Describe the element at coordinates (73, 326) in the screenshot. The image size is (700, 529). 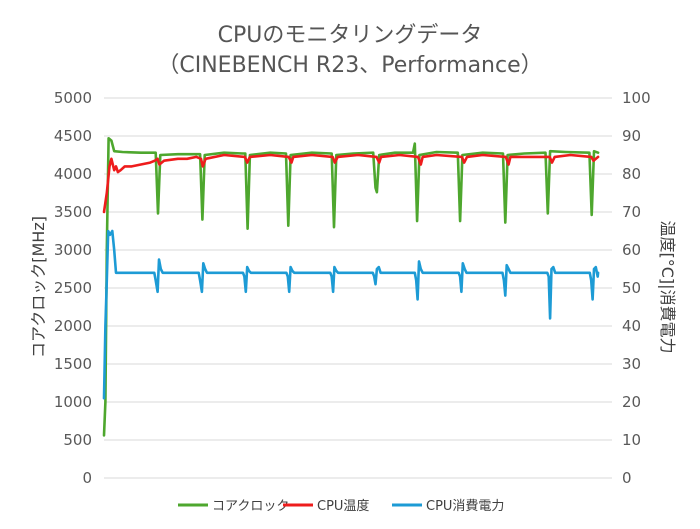
I see `left-tick-label: 2000` at that location.